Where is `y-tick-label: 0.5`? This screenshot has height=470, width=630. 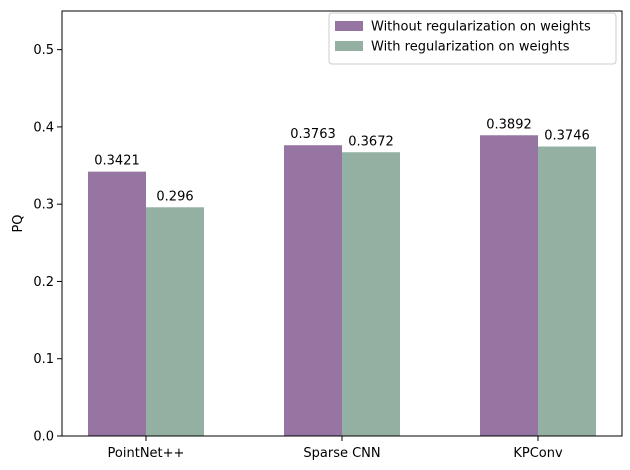 y-tick-label: 0.5 is located at coordinates (43, 50).